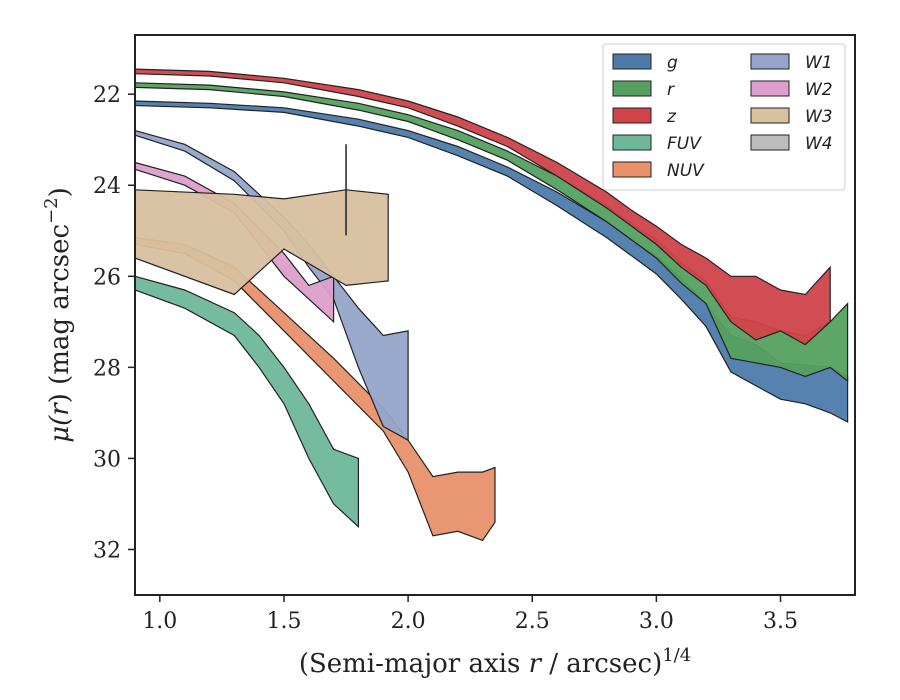 The width and height of the screenshot is (900, 700). What do you see at coordinates (601, 664) in the screenshot?
I see `x-axis-title-tail: / arcsec)` at bounding box center [601, 664].